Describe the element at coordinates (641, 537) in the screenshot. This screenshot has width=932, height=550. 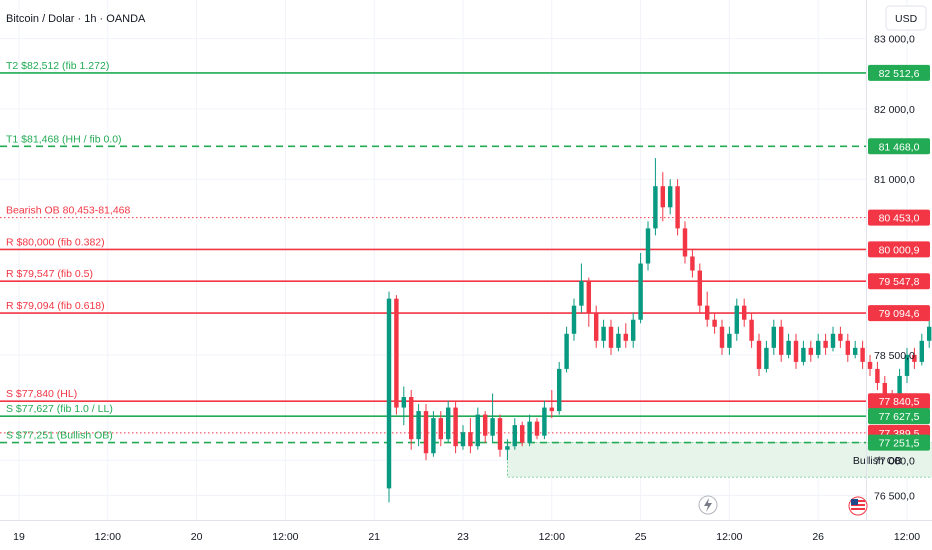
I see `x-tick-label: 25` at that location.